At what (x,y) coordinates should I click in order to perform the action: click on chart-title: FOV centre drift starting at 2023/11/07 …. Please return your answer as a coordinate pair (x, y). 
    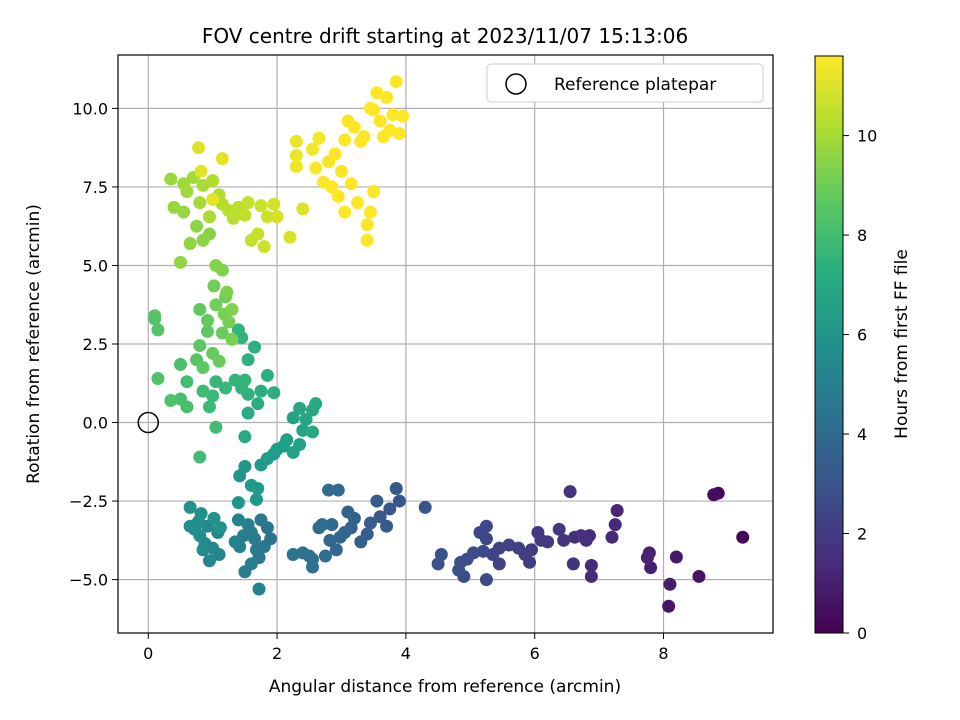
    Looking at the image, I should click on (445, 36).